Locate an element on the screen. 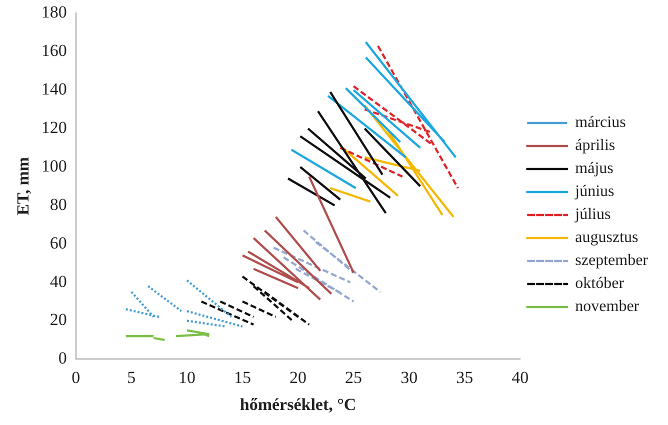 The width and height of the screenshot is (668, 425). y-axis-title: ET, mm is located at coordinates (23, 186).